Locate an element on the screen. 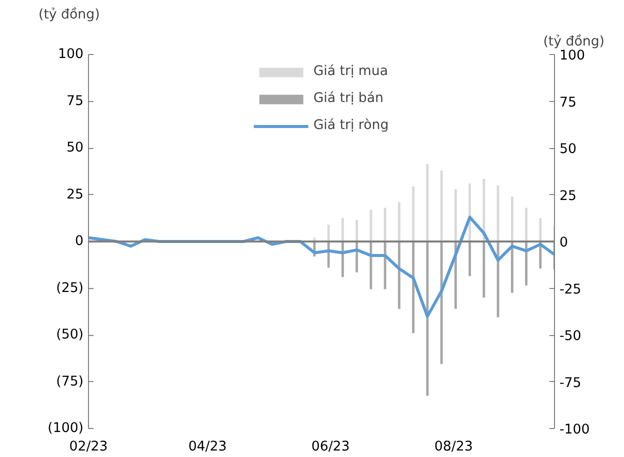  x-tick-label: 08/23 is located at coordinates (453, 447).